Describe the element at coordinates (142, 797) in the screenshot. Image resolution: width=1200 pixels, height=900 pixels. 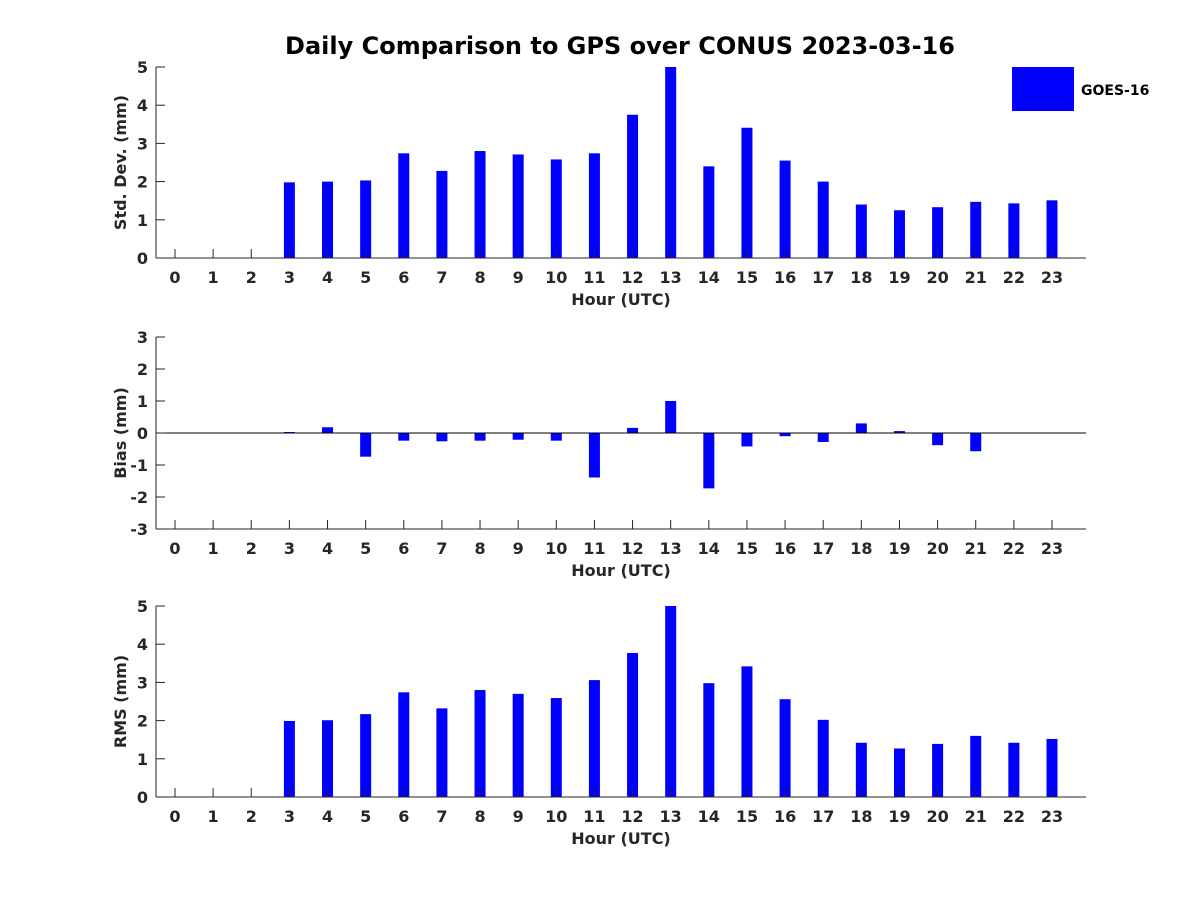
I see `y-tick-label: 0` at that location.